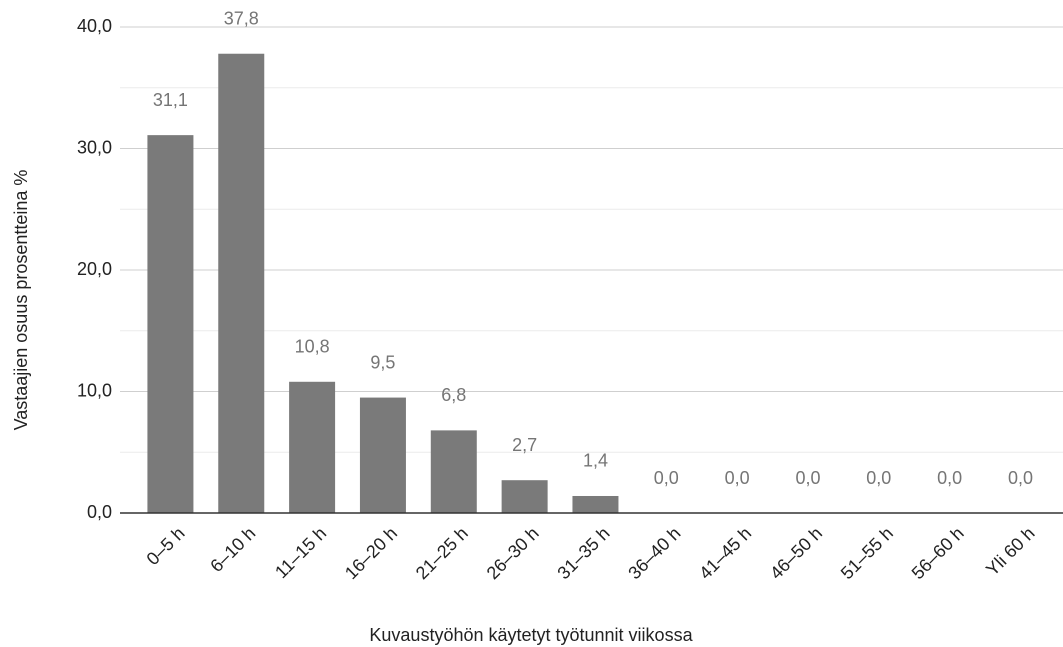 This screenshot has width=1063, height=647. Describe the element at coordinates (21, 300) in the screenshot. I see `y-axis-title: Vastaajien osuus prosentteina %` at that location.